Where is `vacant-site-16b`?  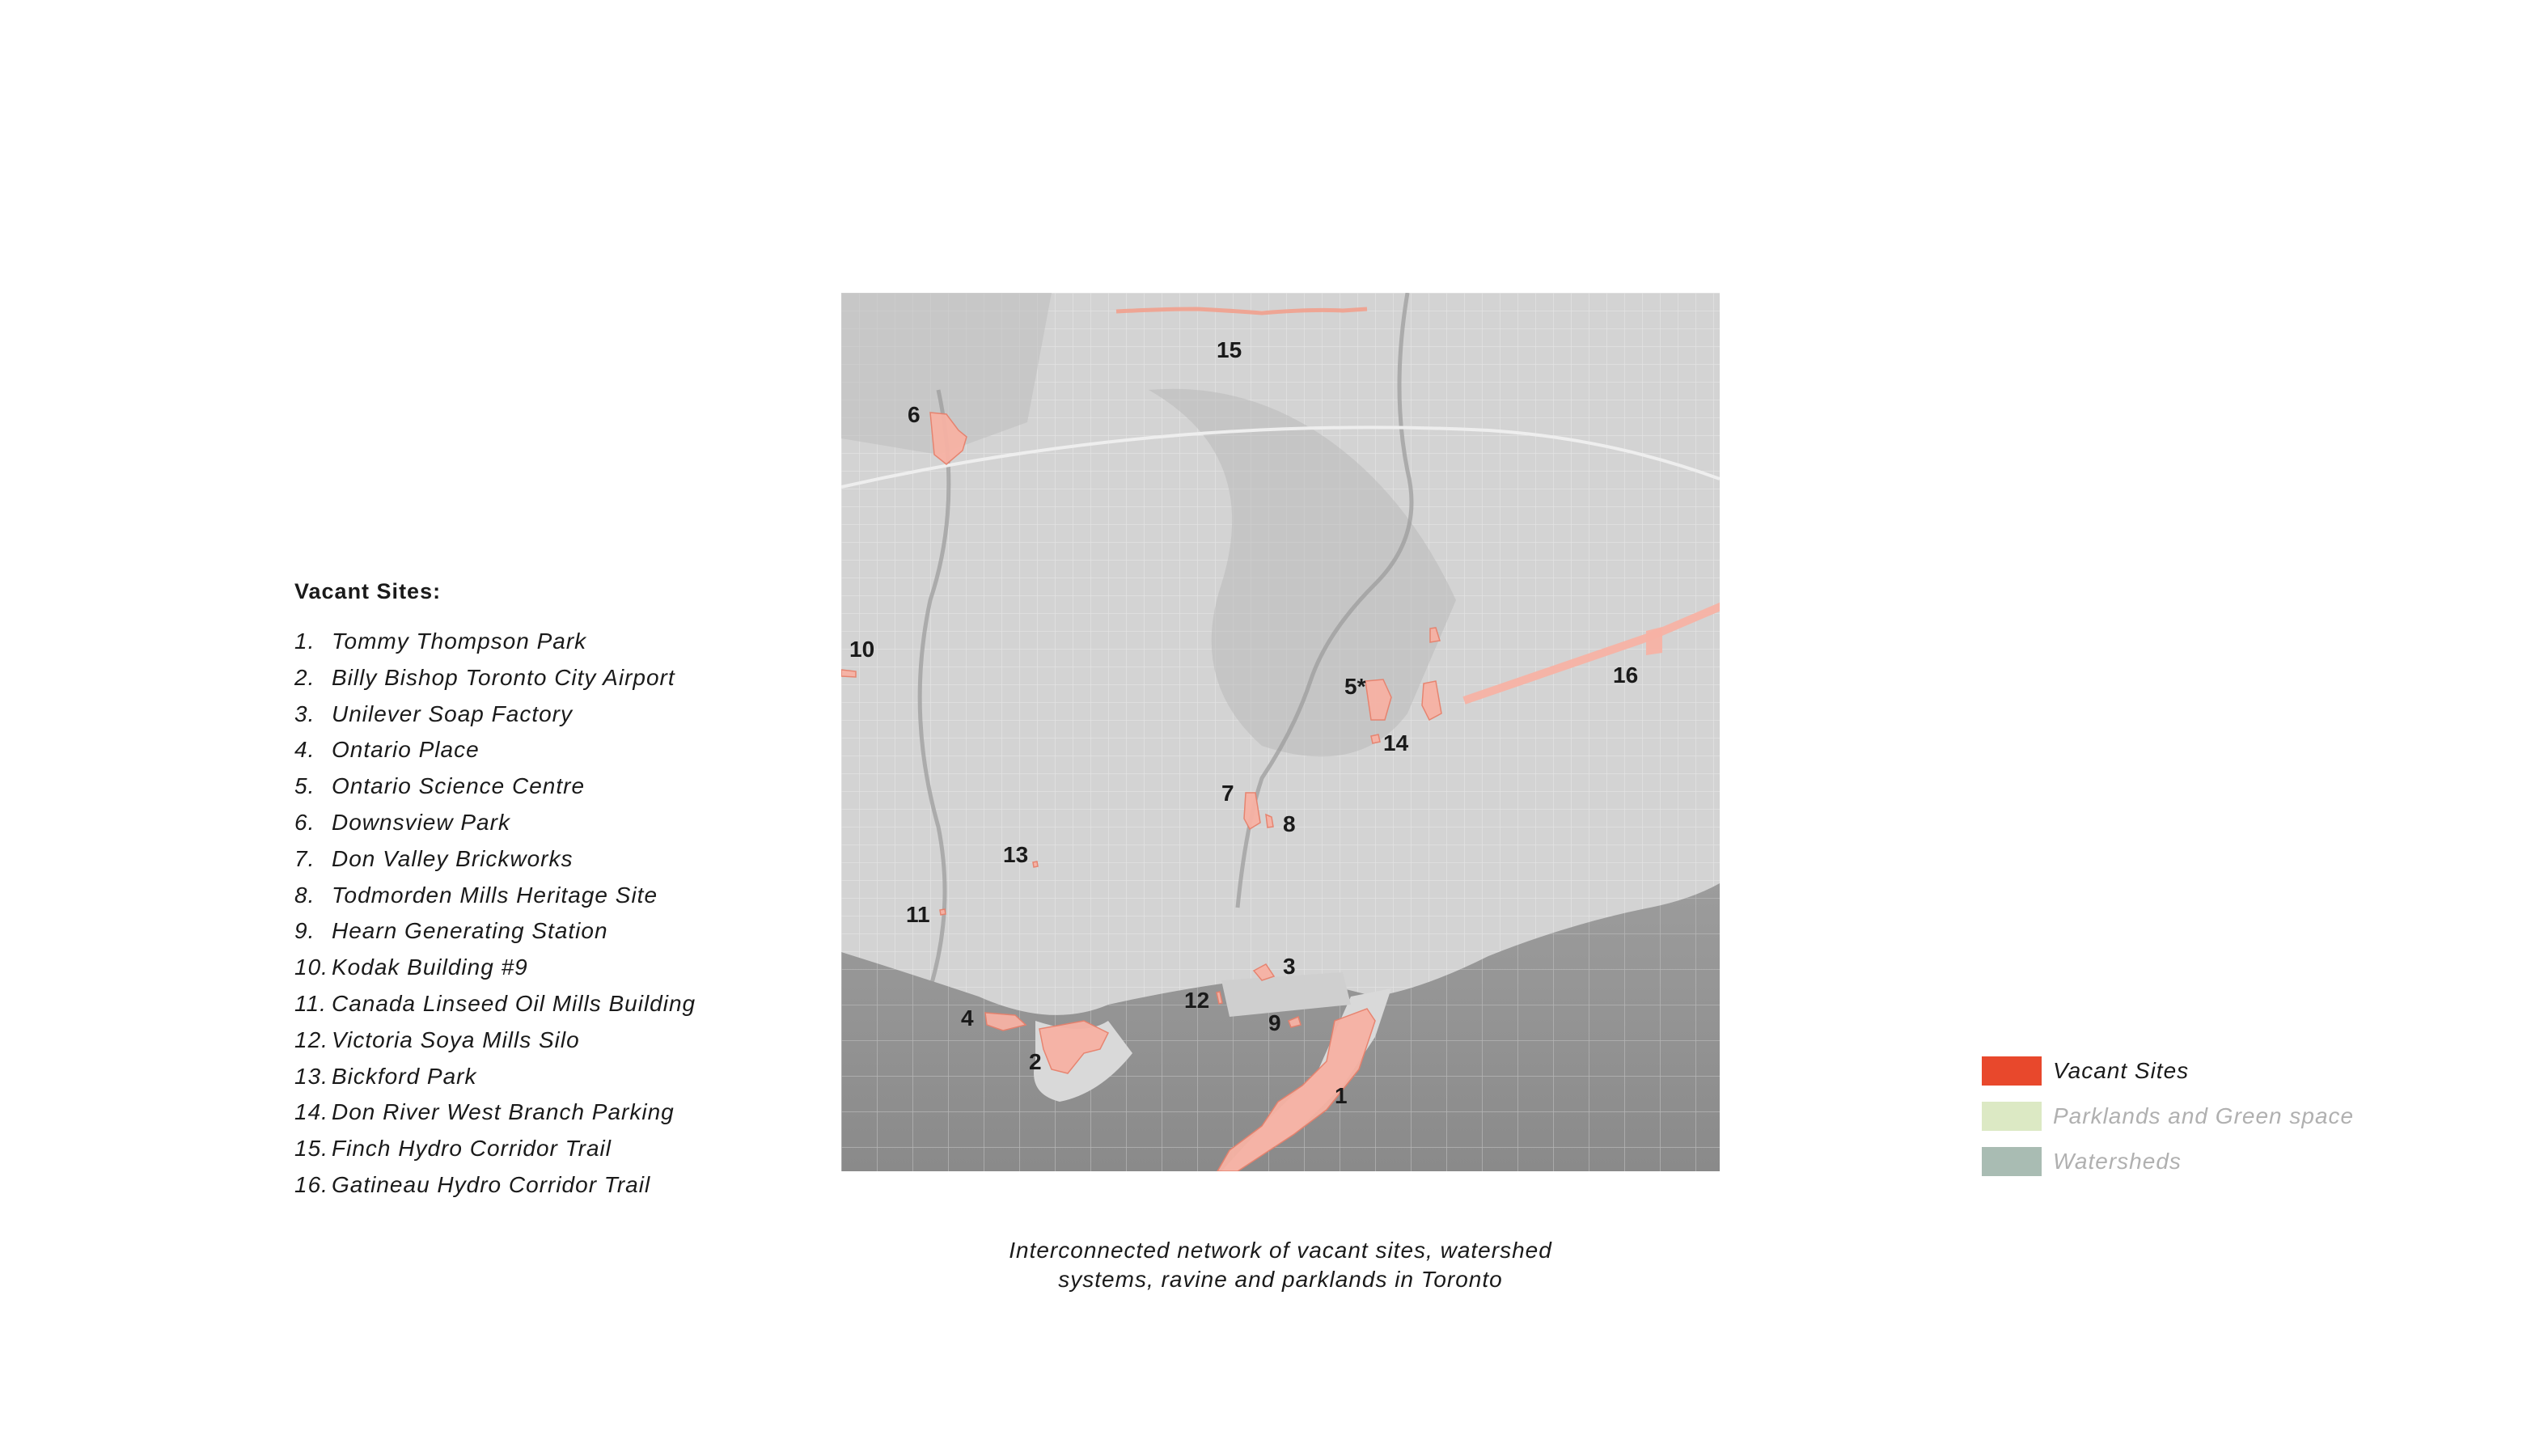 vacant-site-16b is located at coordinates (1654, 641).